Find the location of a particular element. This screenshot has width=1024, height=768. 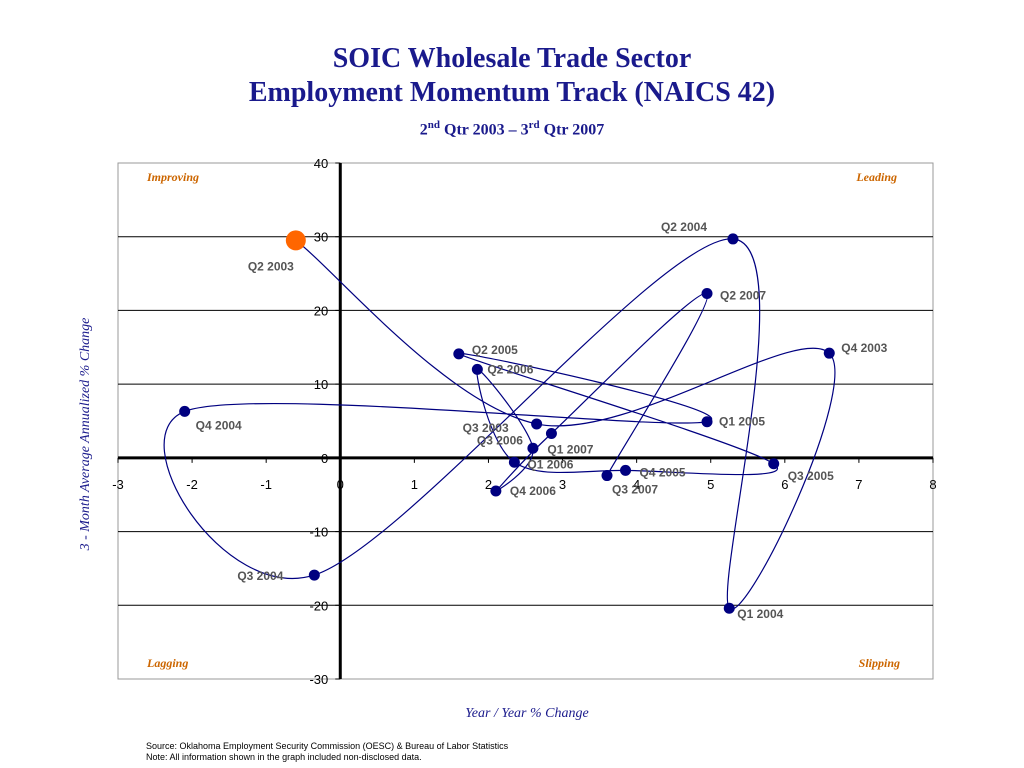

x-tick-label: 1 is located at coordinates (414, 484).